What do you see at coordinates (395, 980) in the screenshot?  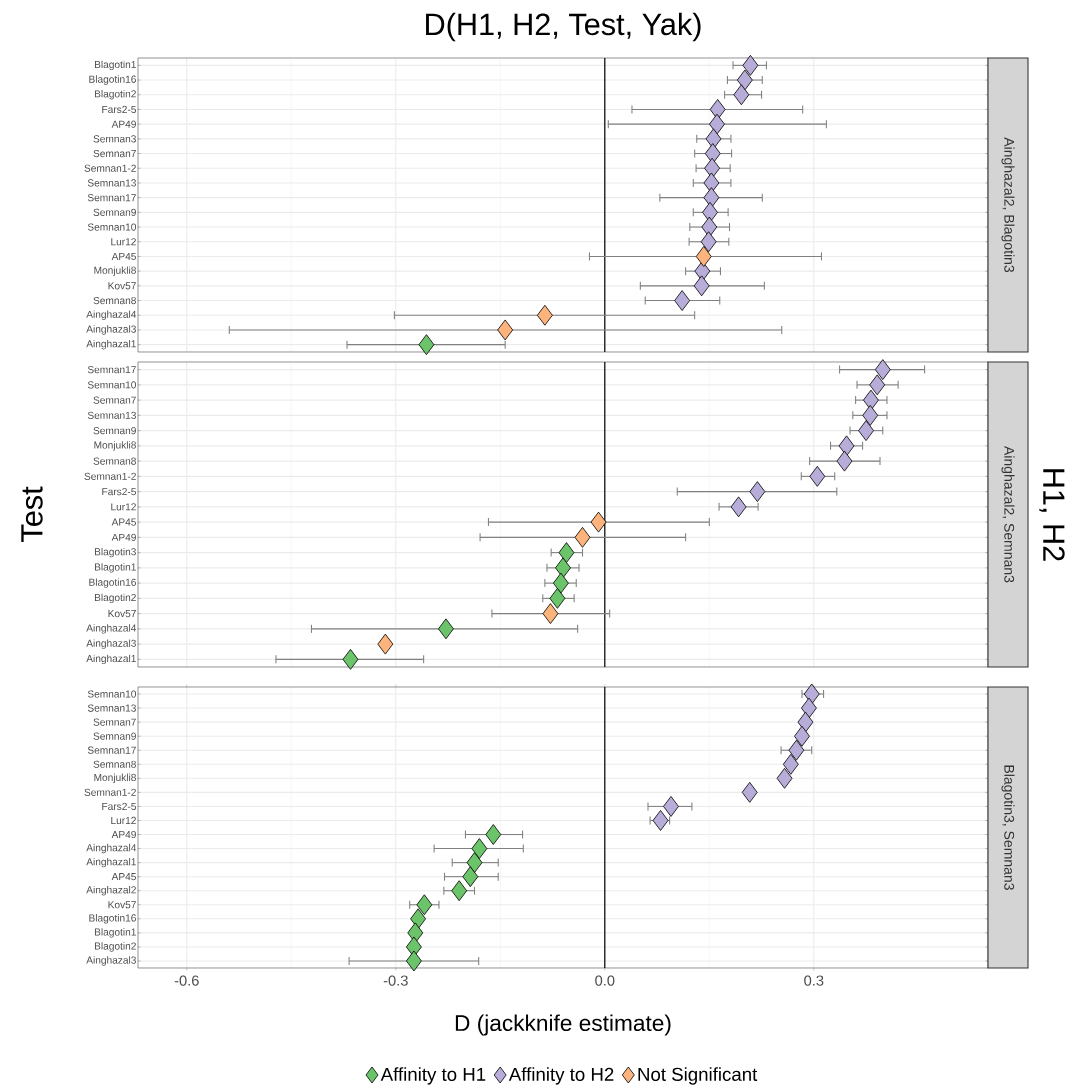 I see `x-tick-label: -0.3` at bounding box center [395, 980].